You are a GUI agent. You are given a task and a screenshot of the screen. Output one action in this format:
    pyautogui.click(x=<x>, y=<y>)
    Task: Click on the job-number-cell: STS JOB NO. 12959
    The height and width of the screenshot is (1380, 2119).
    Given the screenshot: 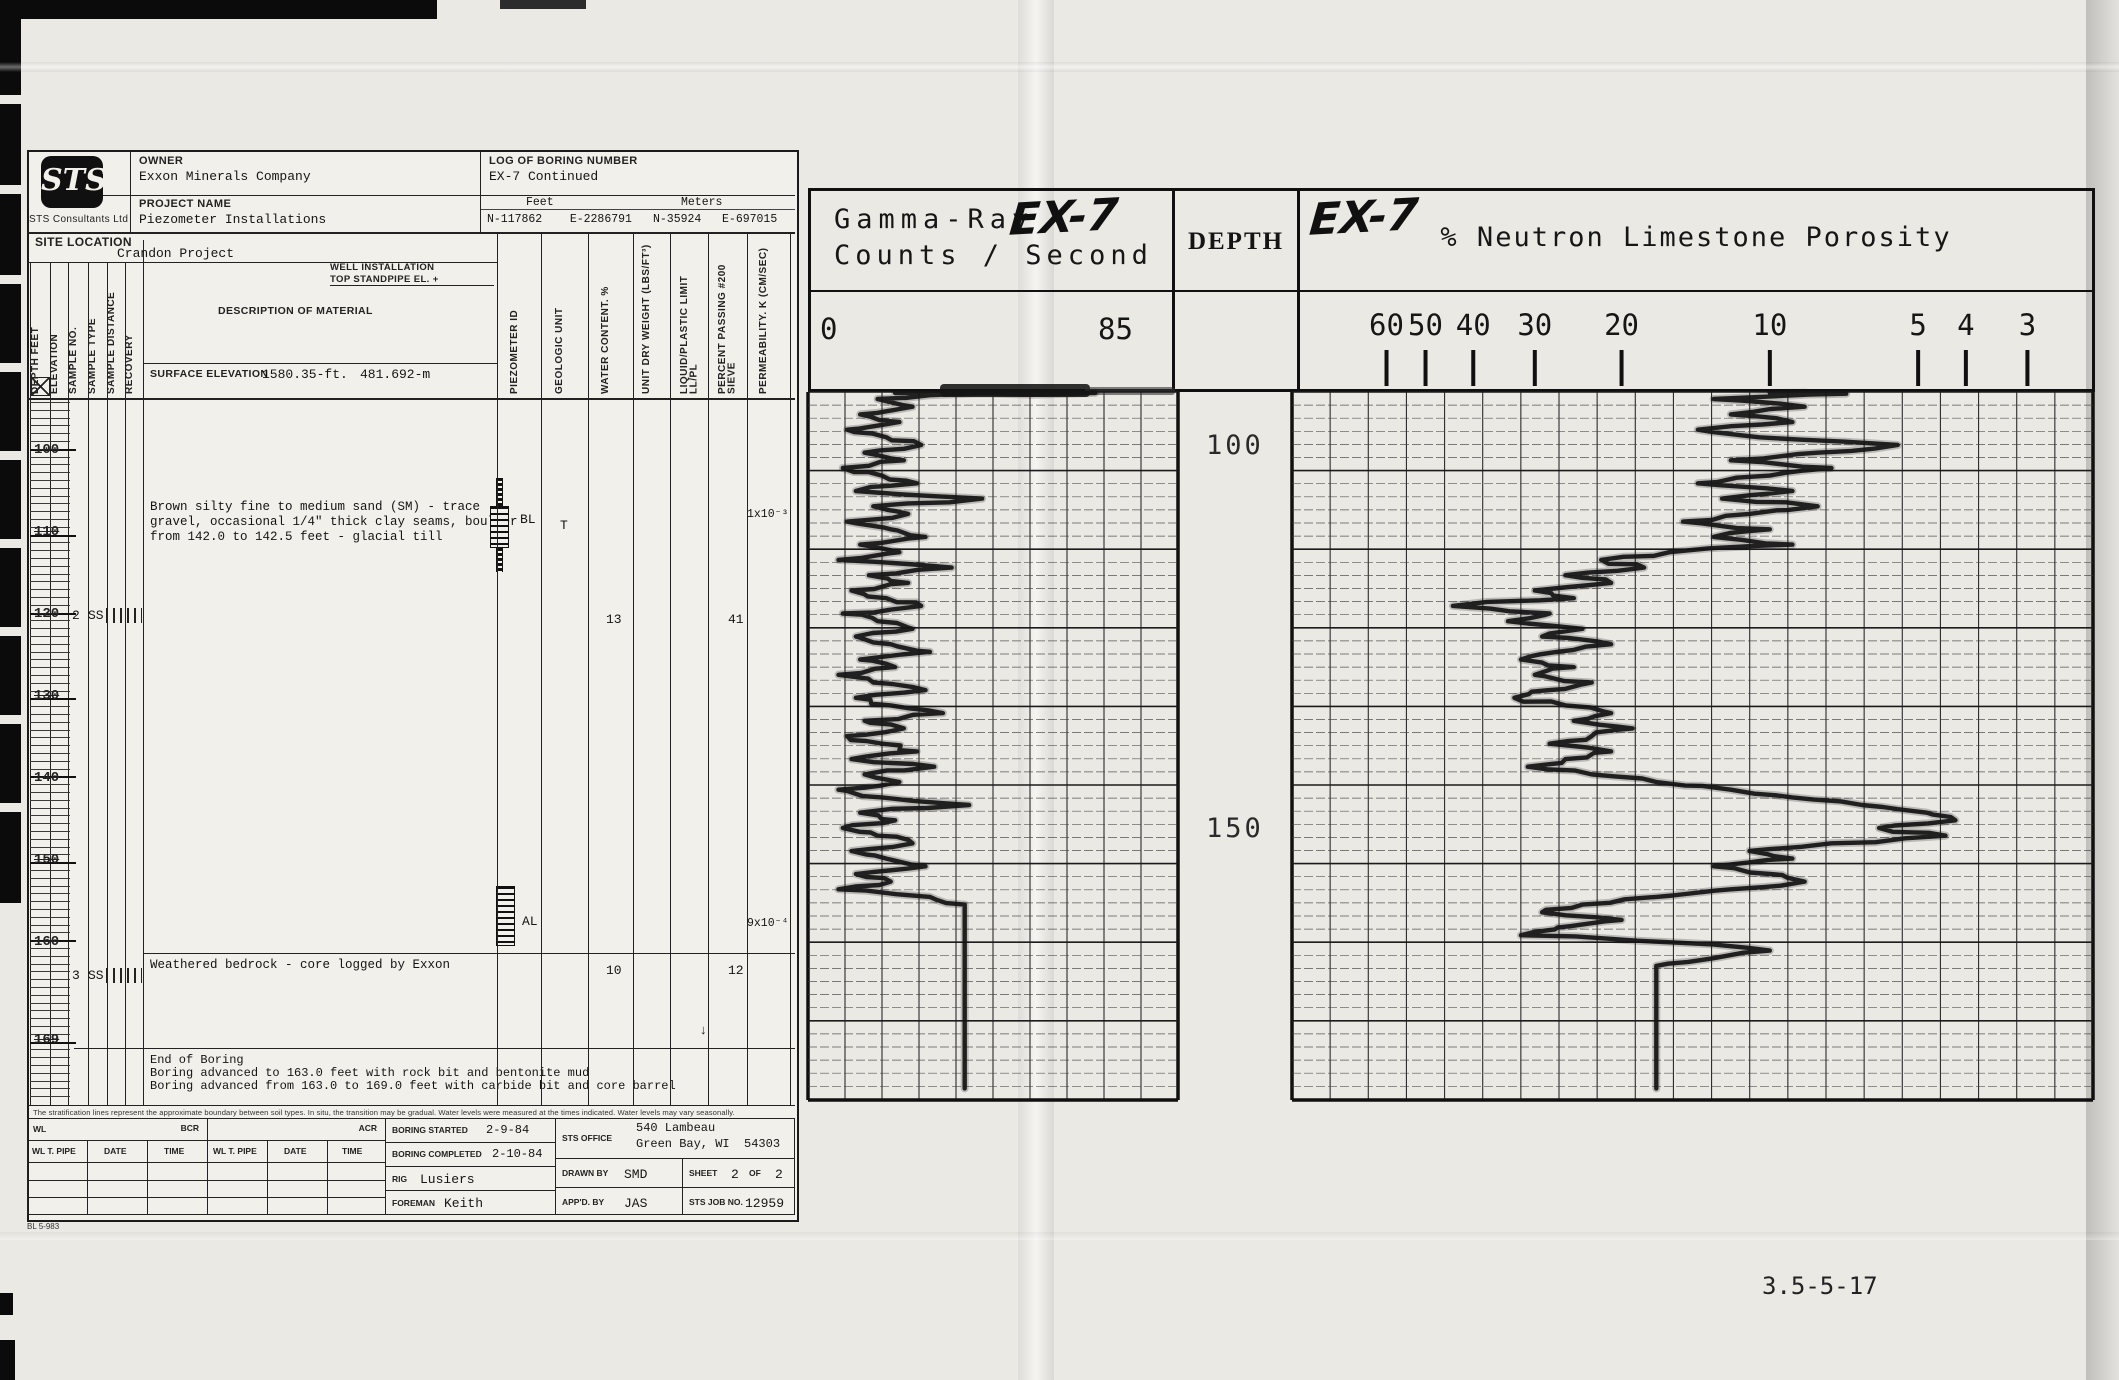 What is the action you would take?
    pyautogui.click(x=738, y=1201)
    